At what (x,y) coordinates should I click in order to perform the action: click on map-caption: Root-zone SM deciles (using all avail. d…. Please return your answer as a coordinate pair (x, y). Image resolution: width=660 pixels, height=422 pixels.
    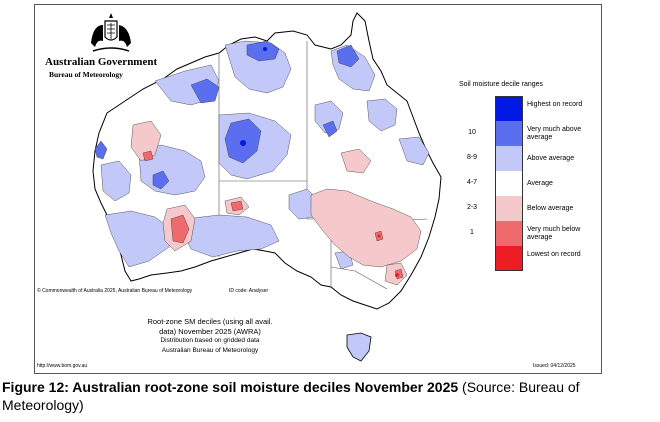
    Looking at the image, I should click on (210, 336).